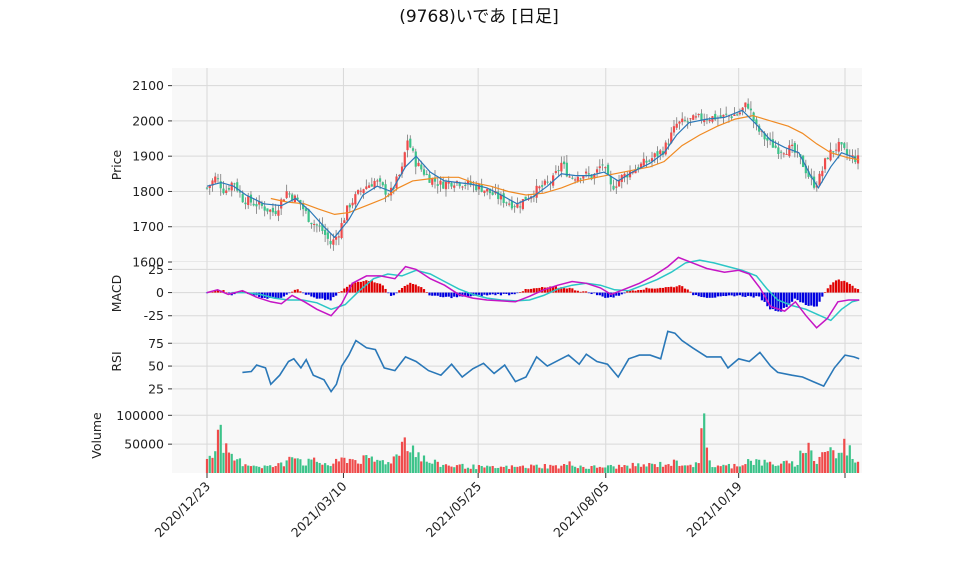 This screenshot has height=575, width=958. Describe the element at coordinates (319, 509) in the screenshot. I see `x-tick-label: 2021/03/10` at that location.